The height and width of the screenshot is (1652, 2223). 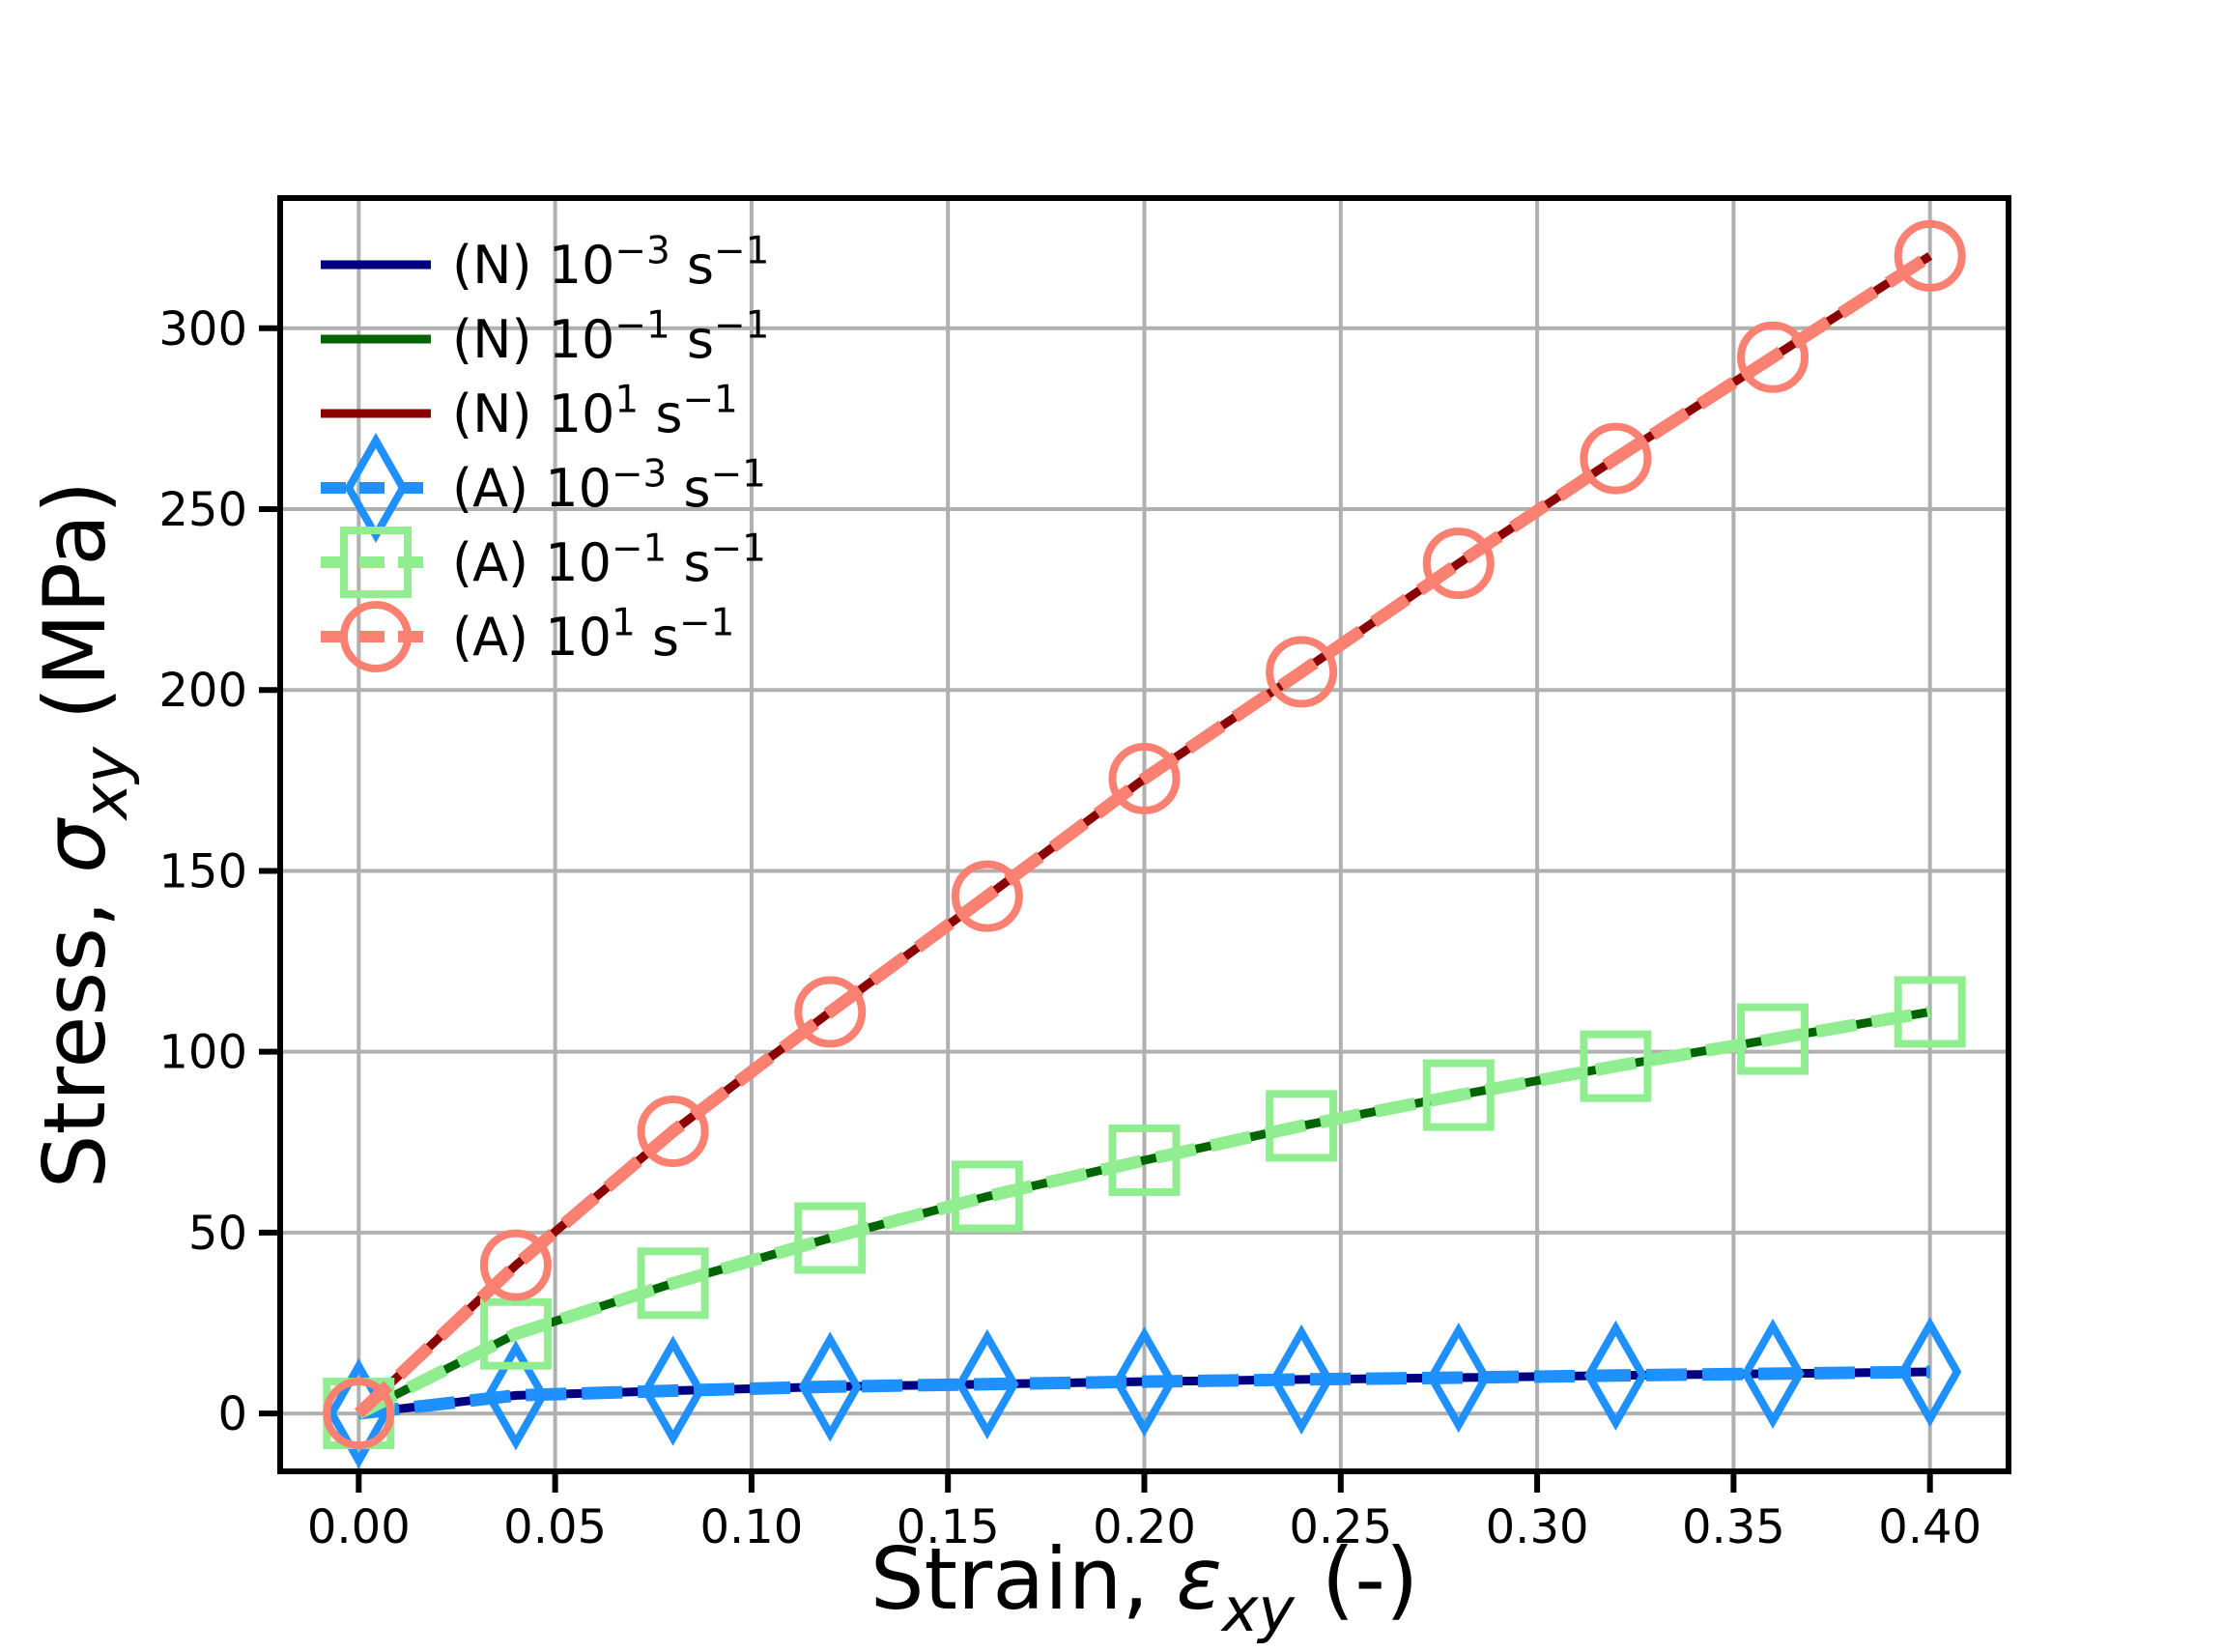 What do you see at coordinates (217, 1234) in the screenshot?
I see `y-tick-label: 50` at bounding box center [217, 1234].